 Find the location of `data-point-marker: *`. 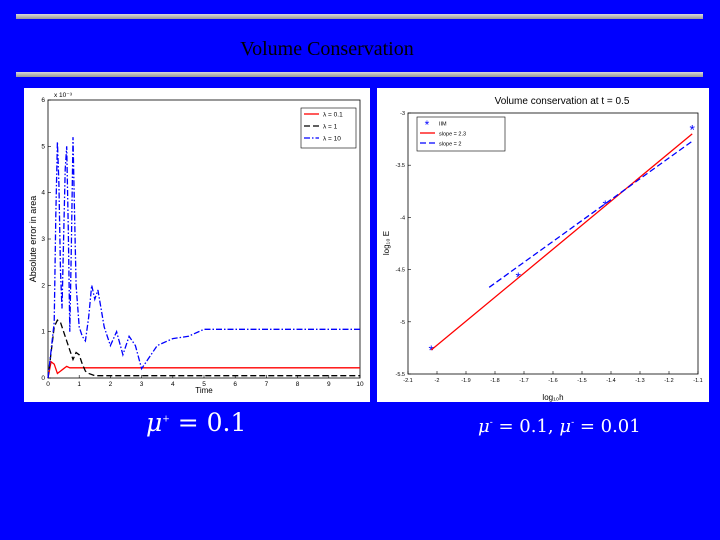

data-point-marker: * is located at coordinates (692, 130).